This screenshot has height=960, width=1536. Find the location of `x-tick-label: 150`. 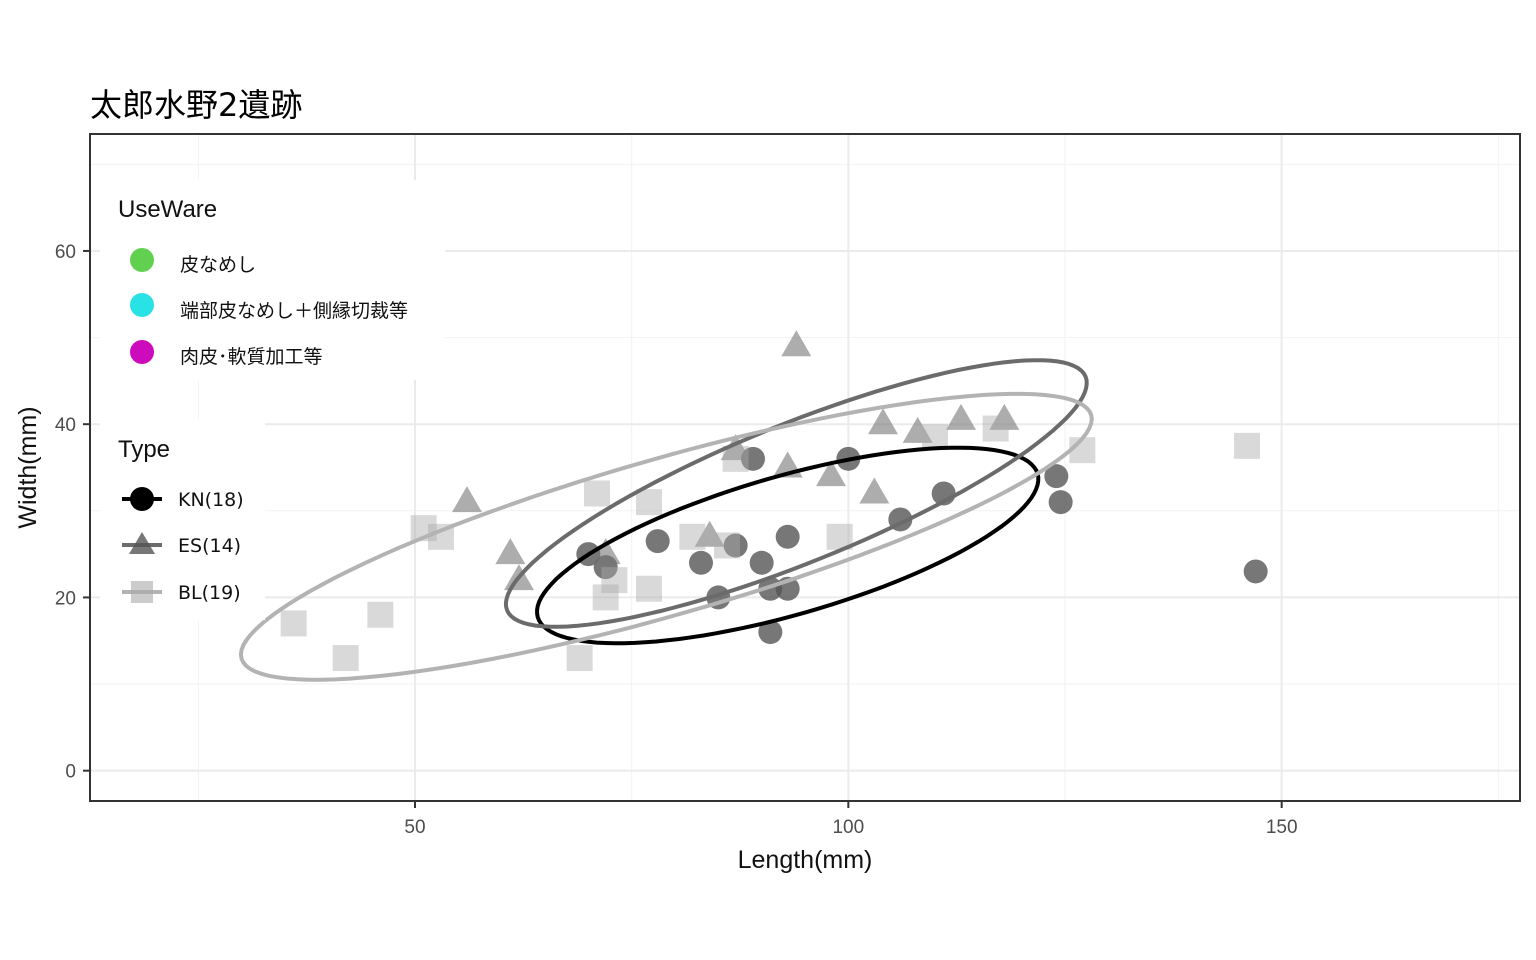

x-tick-label: 150 is located at coordinates (1282, 827).